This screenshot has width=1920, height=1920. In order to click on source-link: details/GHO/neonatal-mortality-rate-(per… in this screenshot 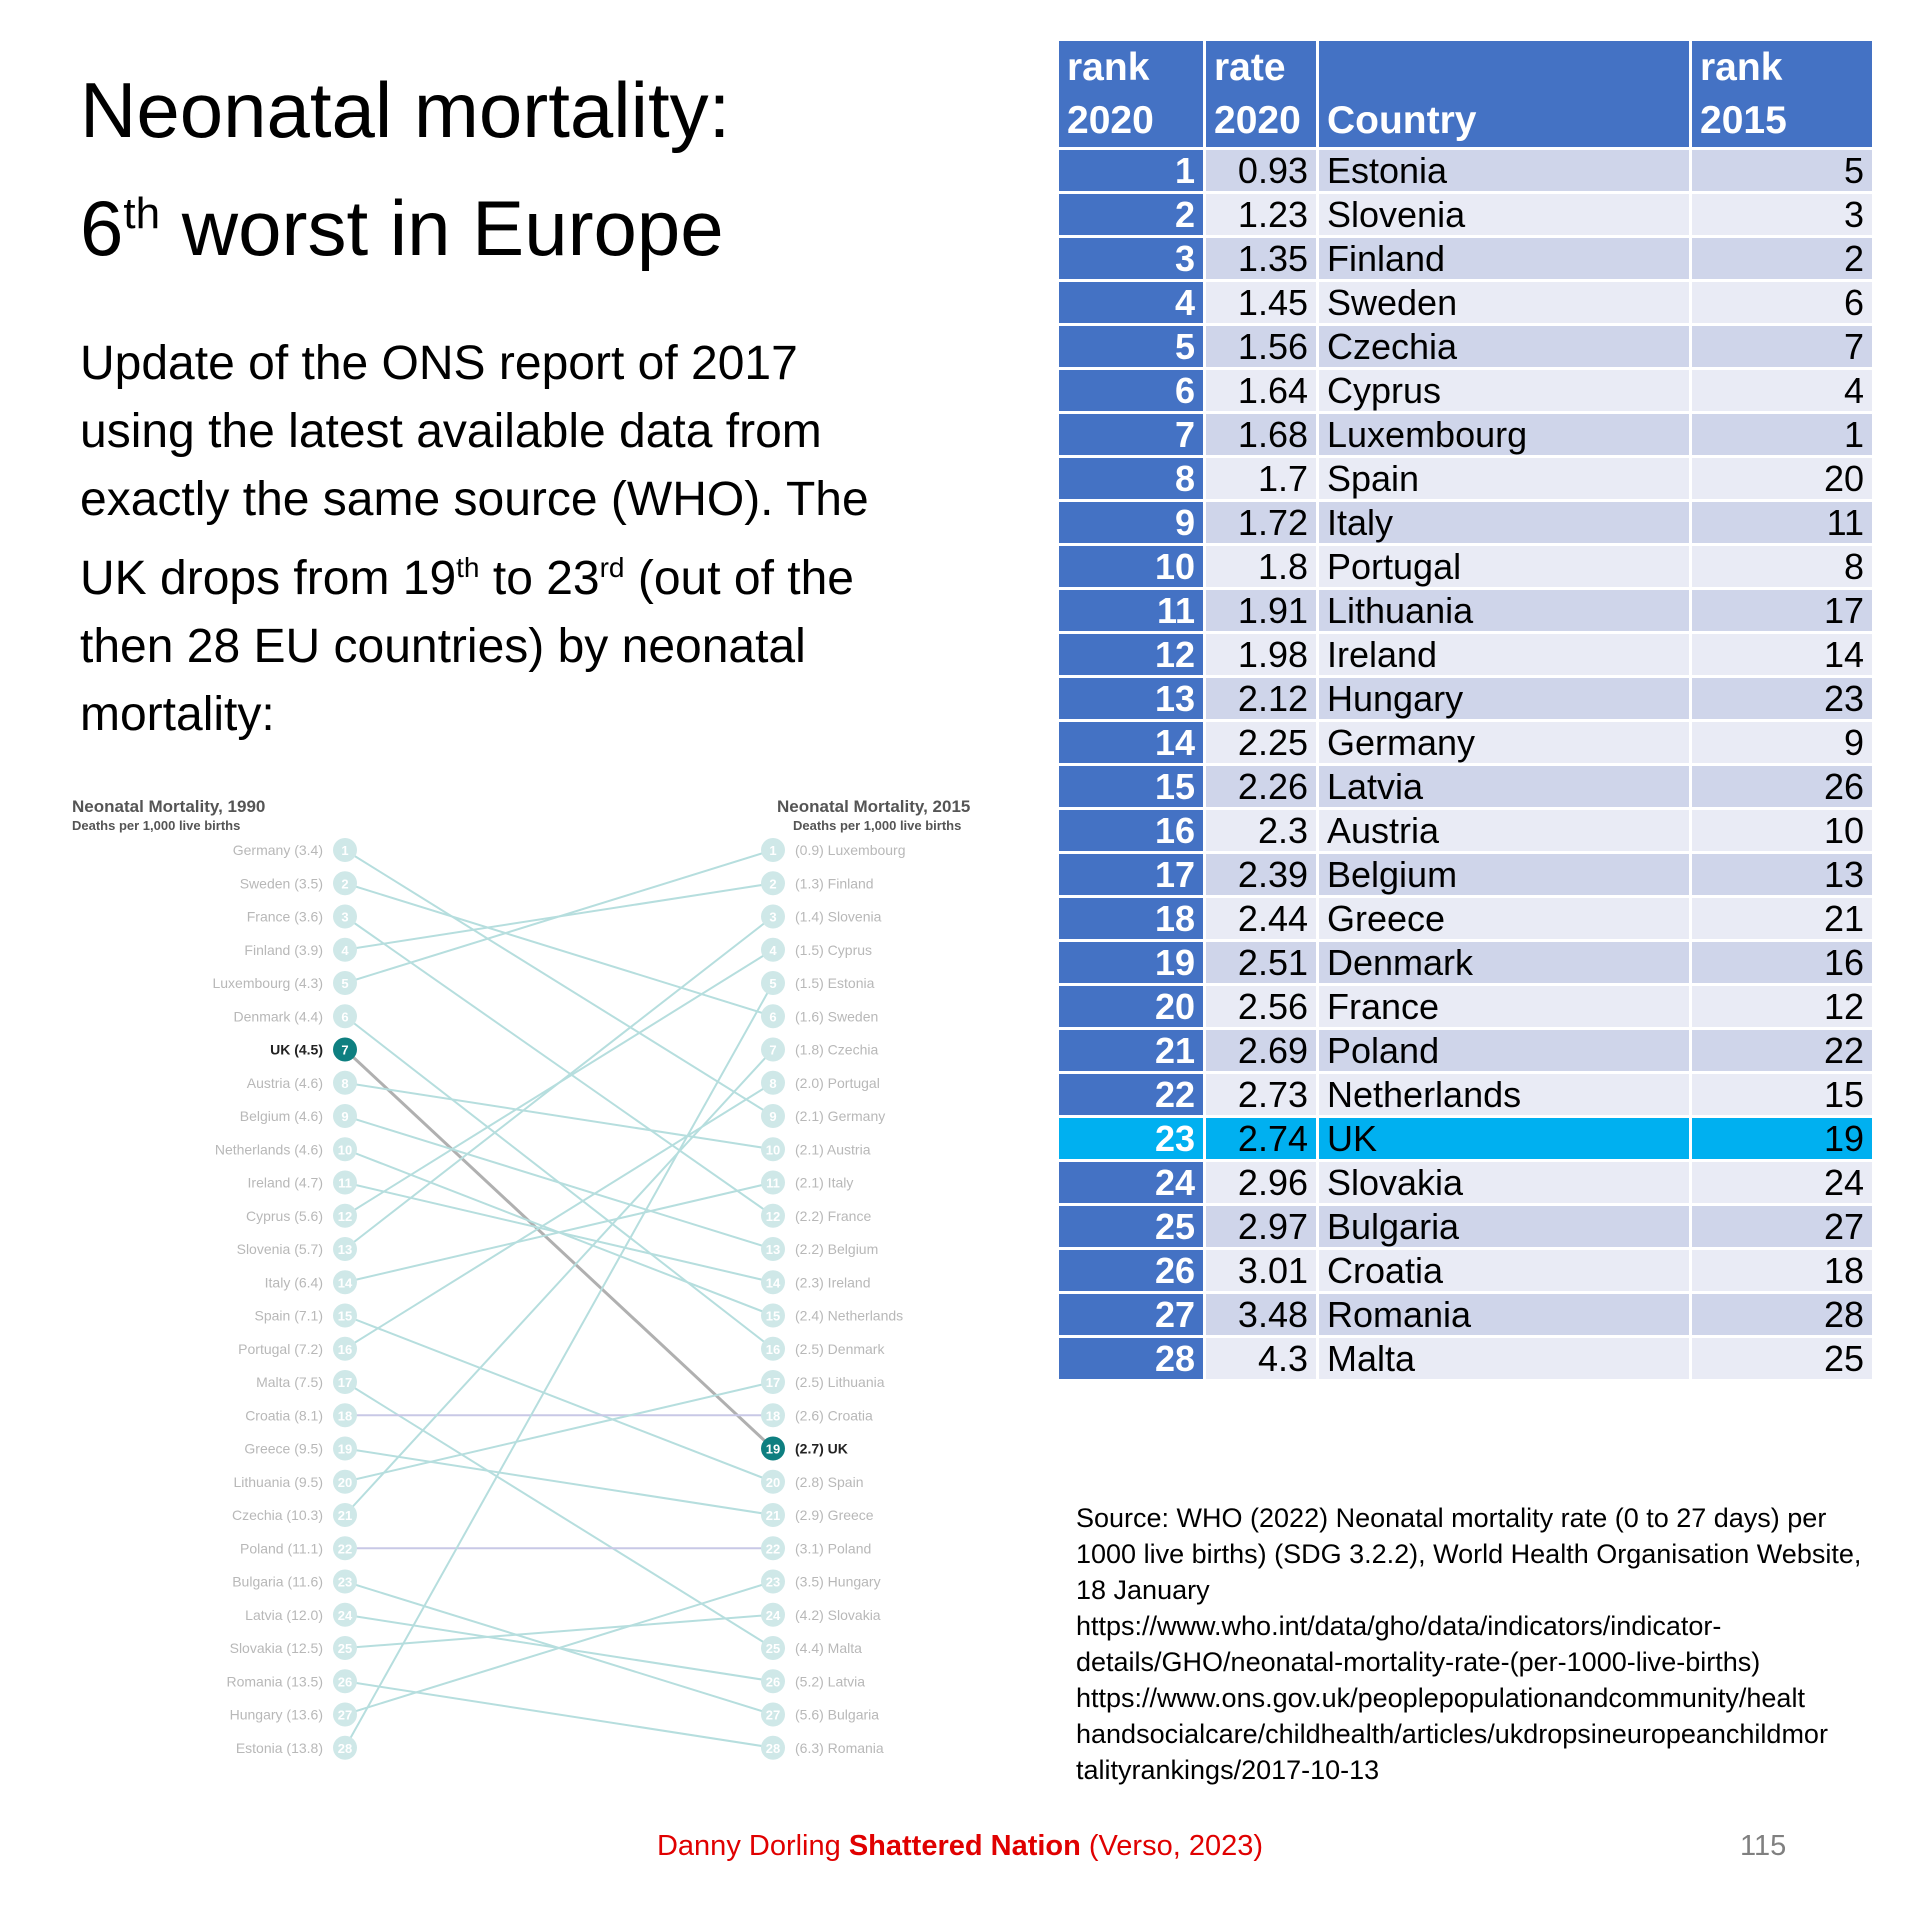, I will do `click(1418, 1662)`.